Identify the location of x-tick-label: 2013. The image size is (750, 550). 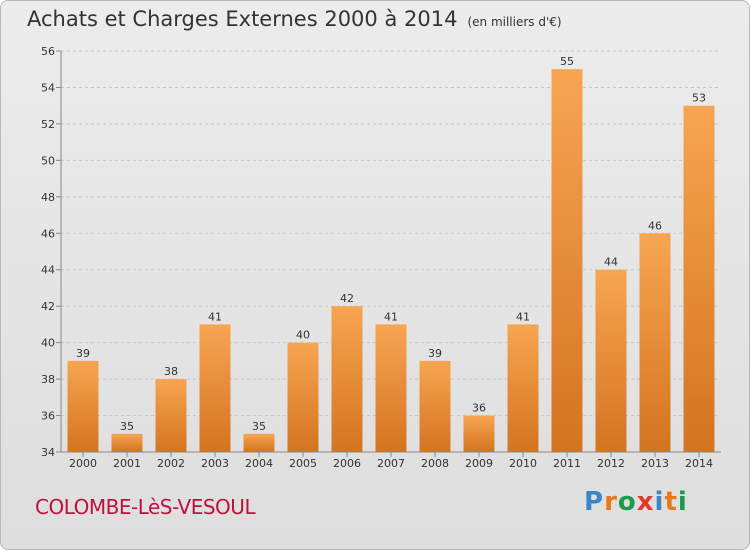
(655, 463).